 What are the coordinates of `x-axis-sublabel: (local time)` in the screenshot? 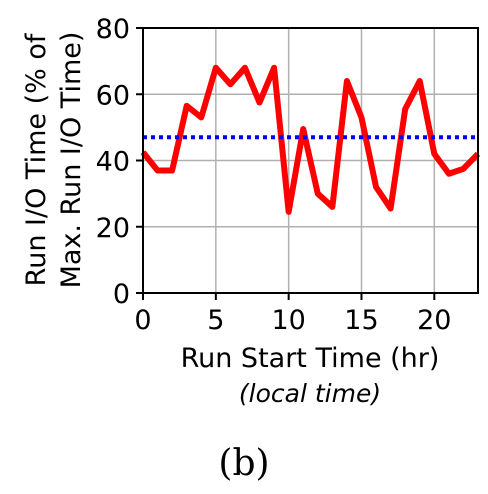 It's located at (310, 393).